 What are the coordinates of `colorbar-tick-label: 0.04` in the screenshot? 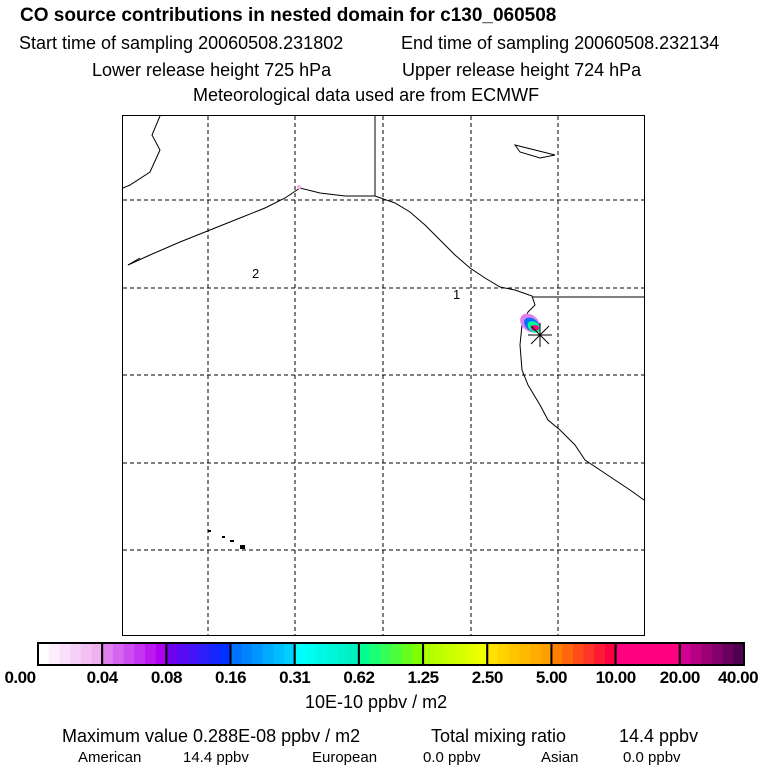 It's located at (102, 677).